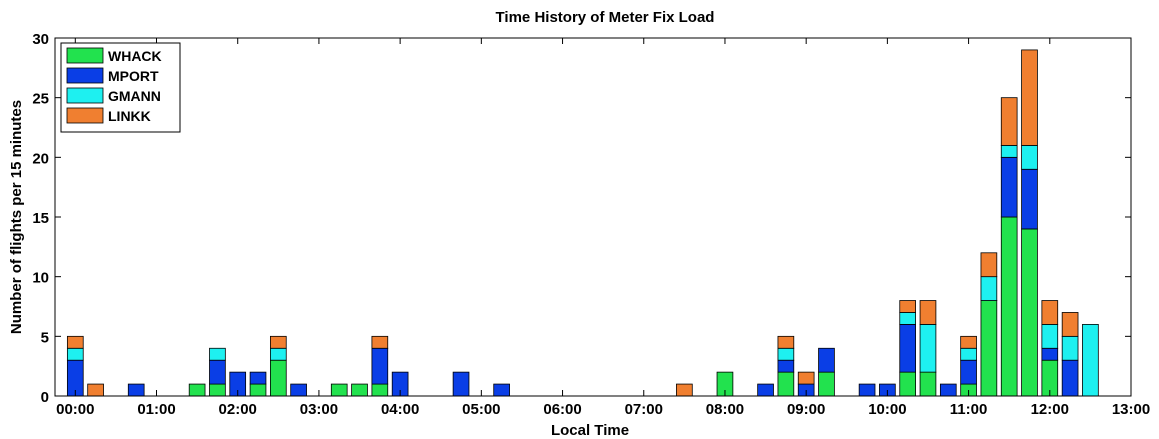  What do you see at coordinates (1131, 409) in the screenshot?
I see `x-tick-label: 13:00` at bounding box center [1131, 409].